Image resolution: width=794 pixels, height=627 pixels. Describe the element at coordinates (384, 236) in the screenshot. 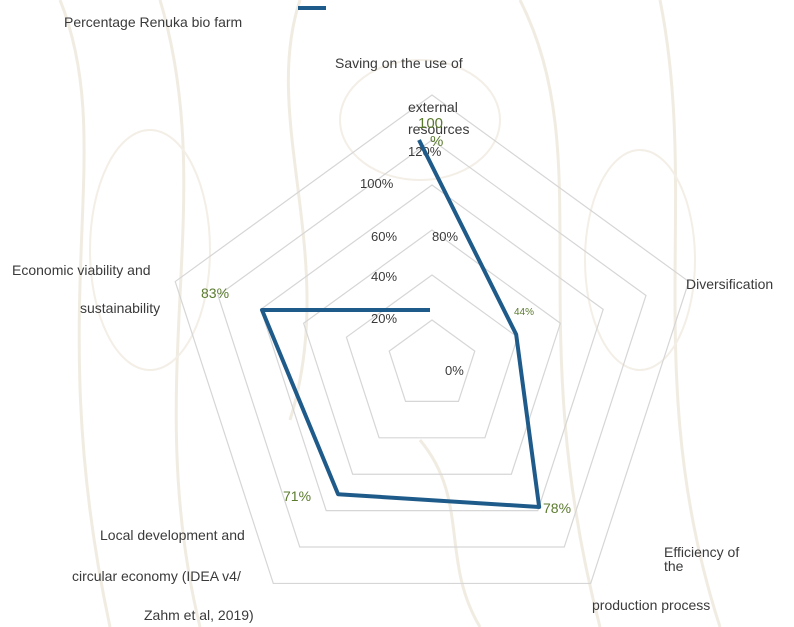

I see `radial-tick-60: 60%` at that location.